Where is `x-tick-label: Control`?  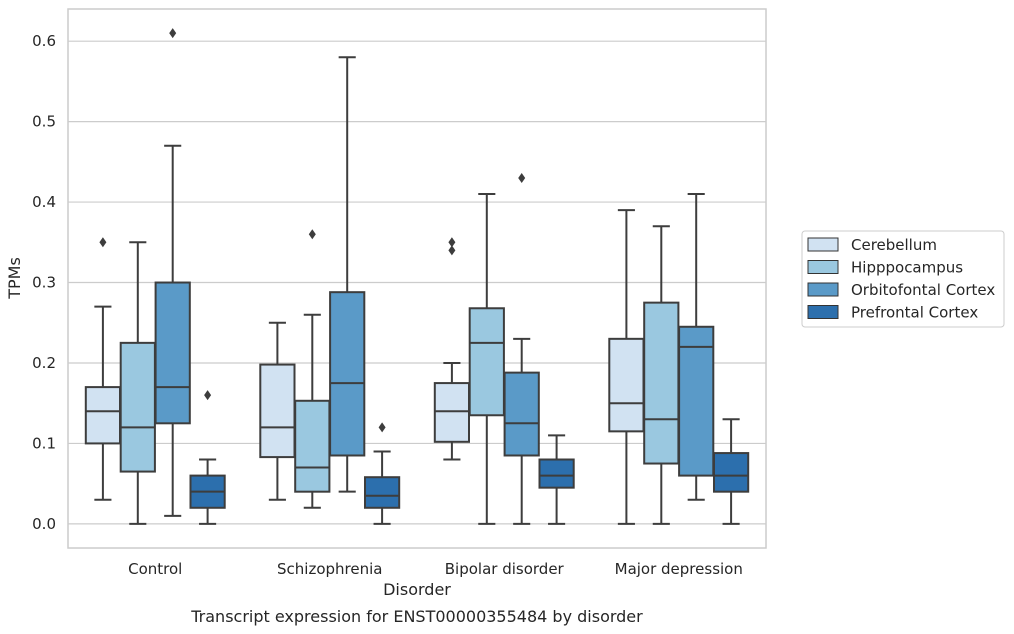 x-tick-label: Control is located at coordinates (155, 569).